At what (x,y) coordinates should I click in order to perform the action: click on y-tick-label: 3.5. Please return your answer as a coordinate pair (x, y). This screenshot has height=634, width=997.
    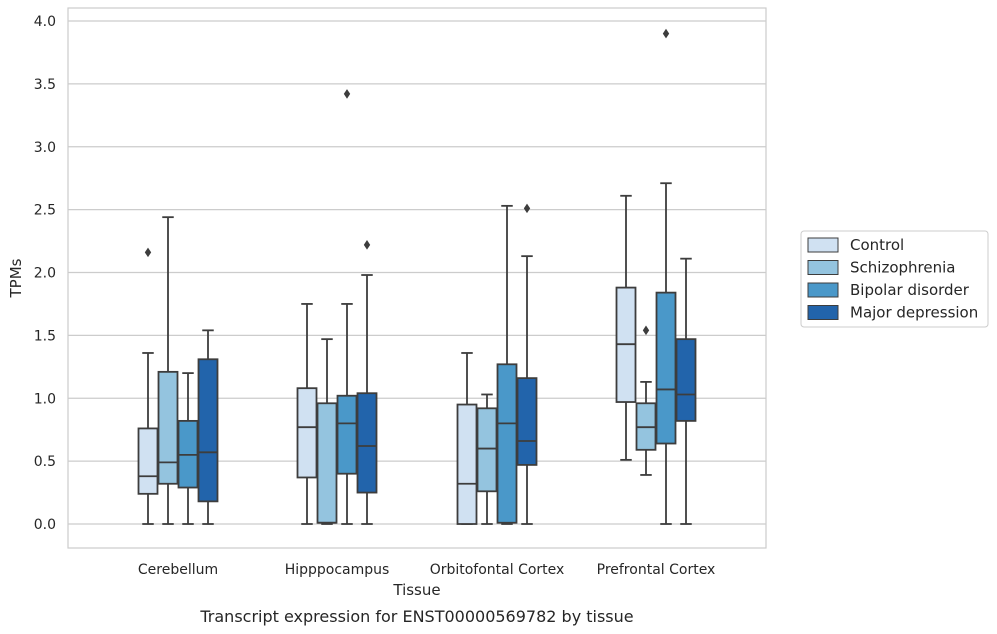
    Looking at the image, I should click on (45, 85).